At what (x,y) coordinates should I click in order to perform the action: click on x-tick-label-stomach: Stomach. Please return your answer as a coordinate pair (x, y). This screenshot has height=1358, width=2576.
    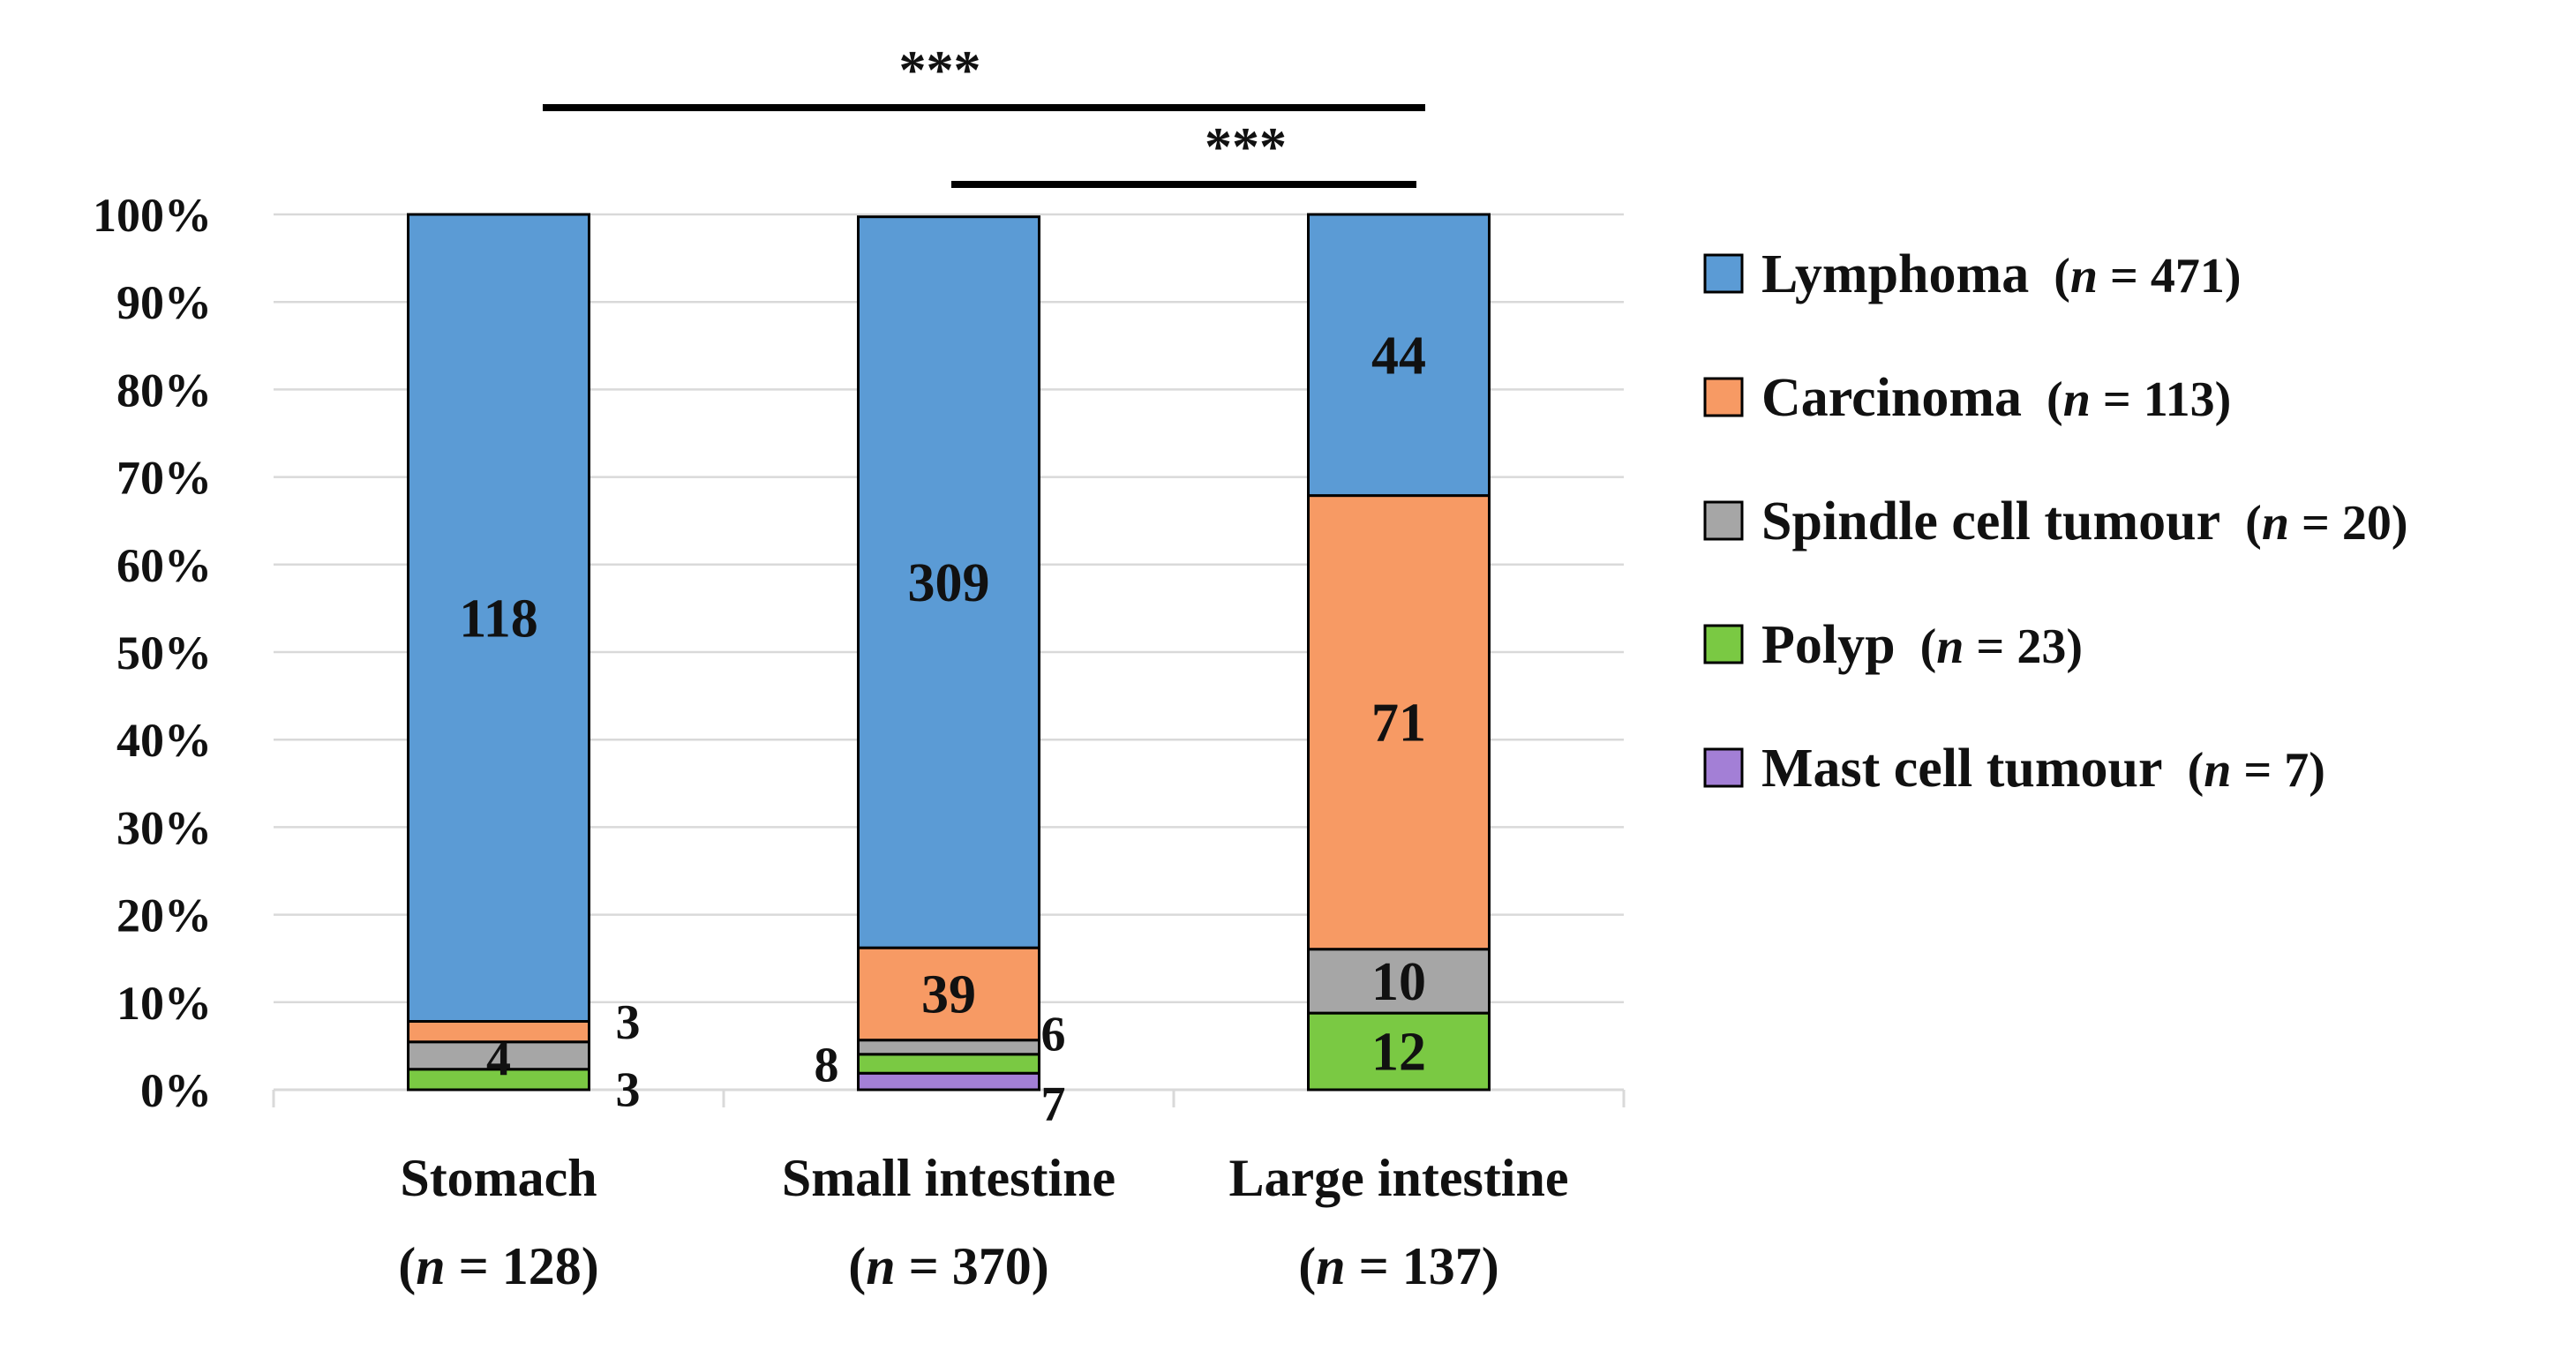
    Looking at the image, I should click on (498, 1178).